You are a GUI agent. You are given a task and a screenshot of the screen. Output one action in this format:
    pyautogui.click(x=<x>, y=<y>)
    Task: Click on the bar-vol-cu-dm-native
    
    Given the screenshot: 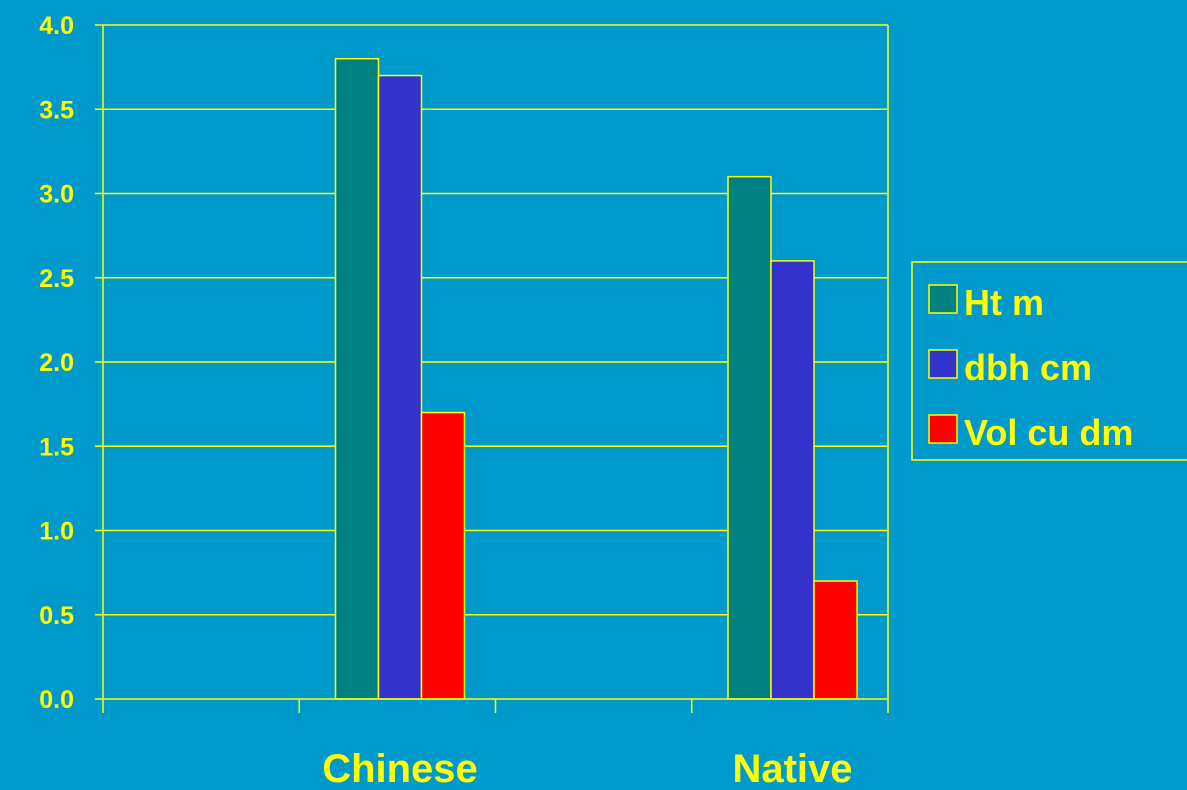 What is the action you would take?
    pyautogui.click(x=835, y=640)
    